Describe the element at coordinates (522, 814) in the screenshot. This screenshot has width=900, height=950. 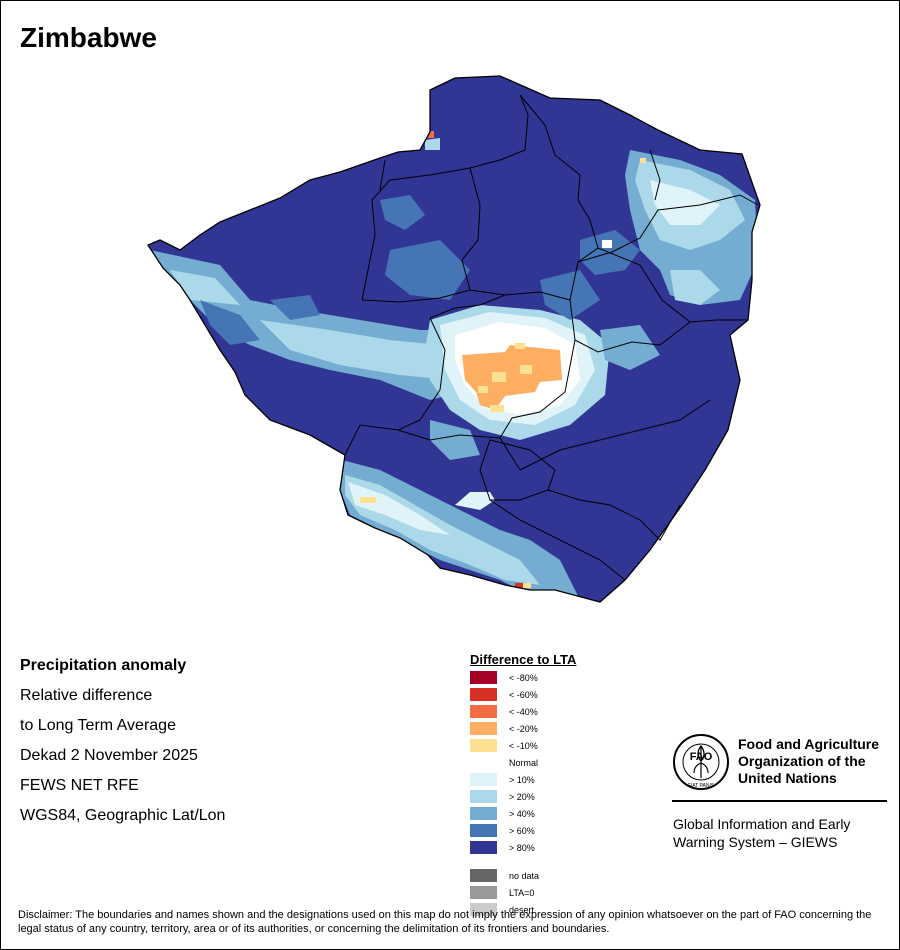
I see `legend-label-gt-40: > 40%` at that location.